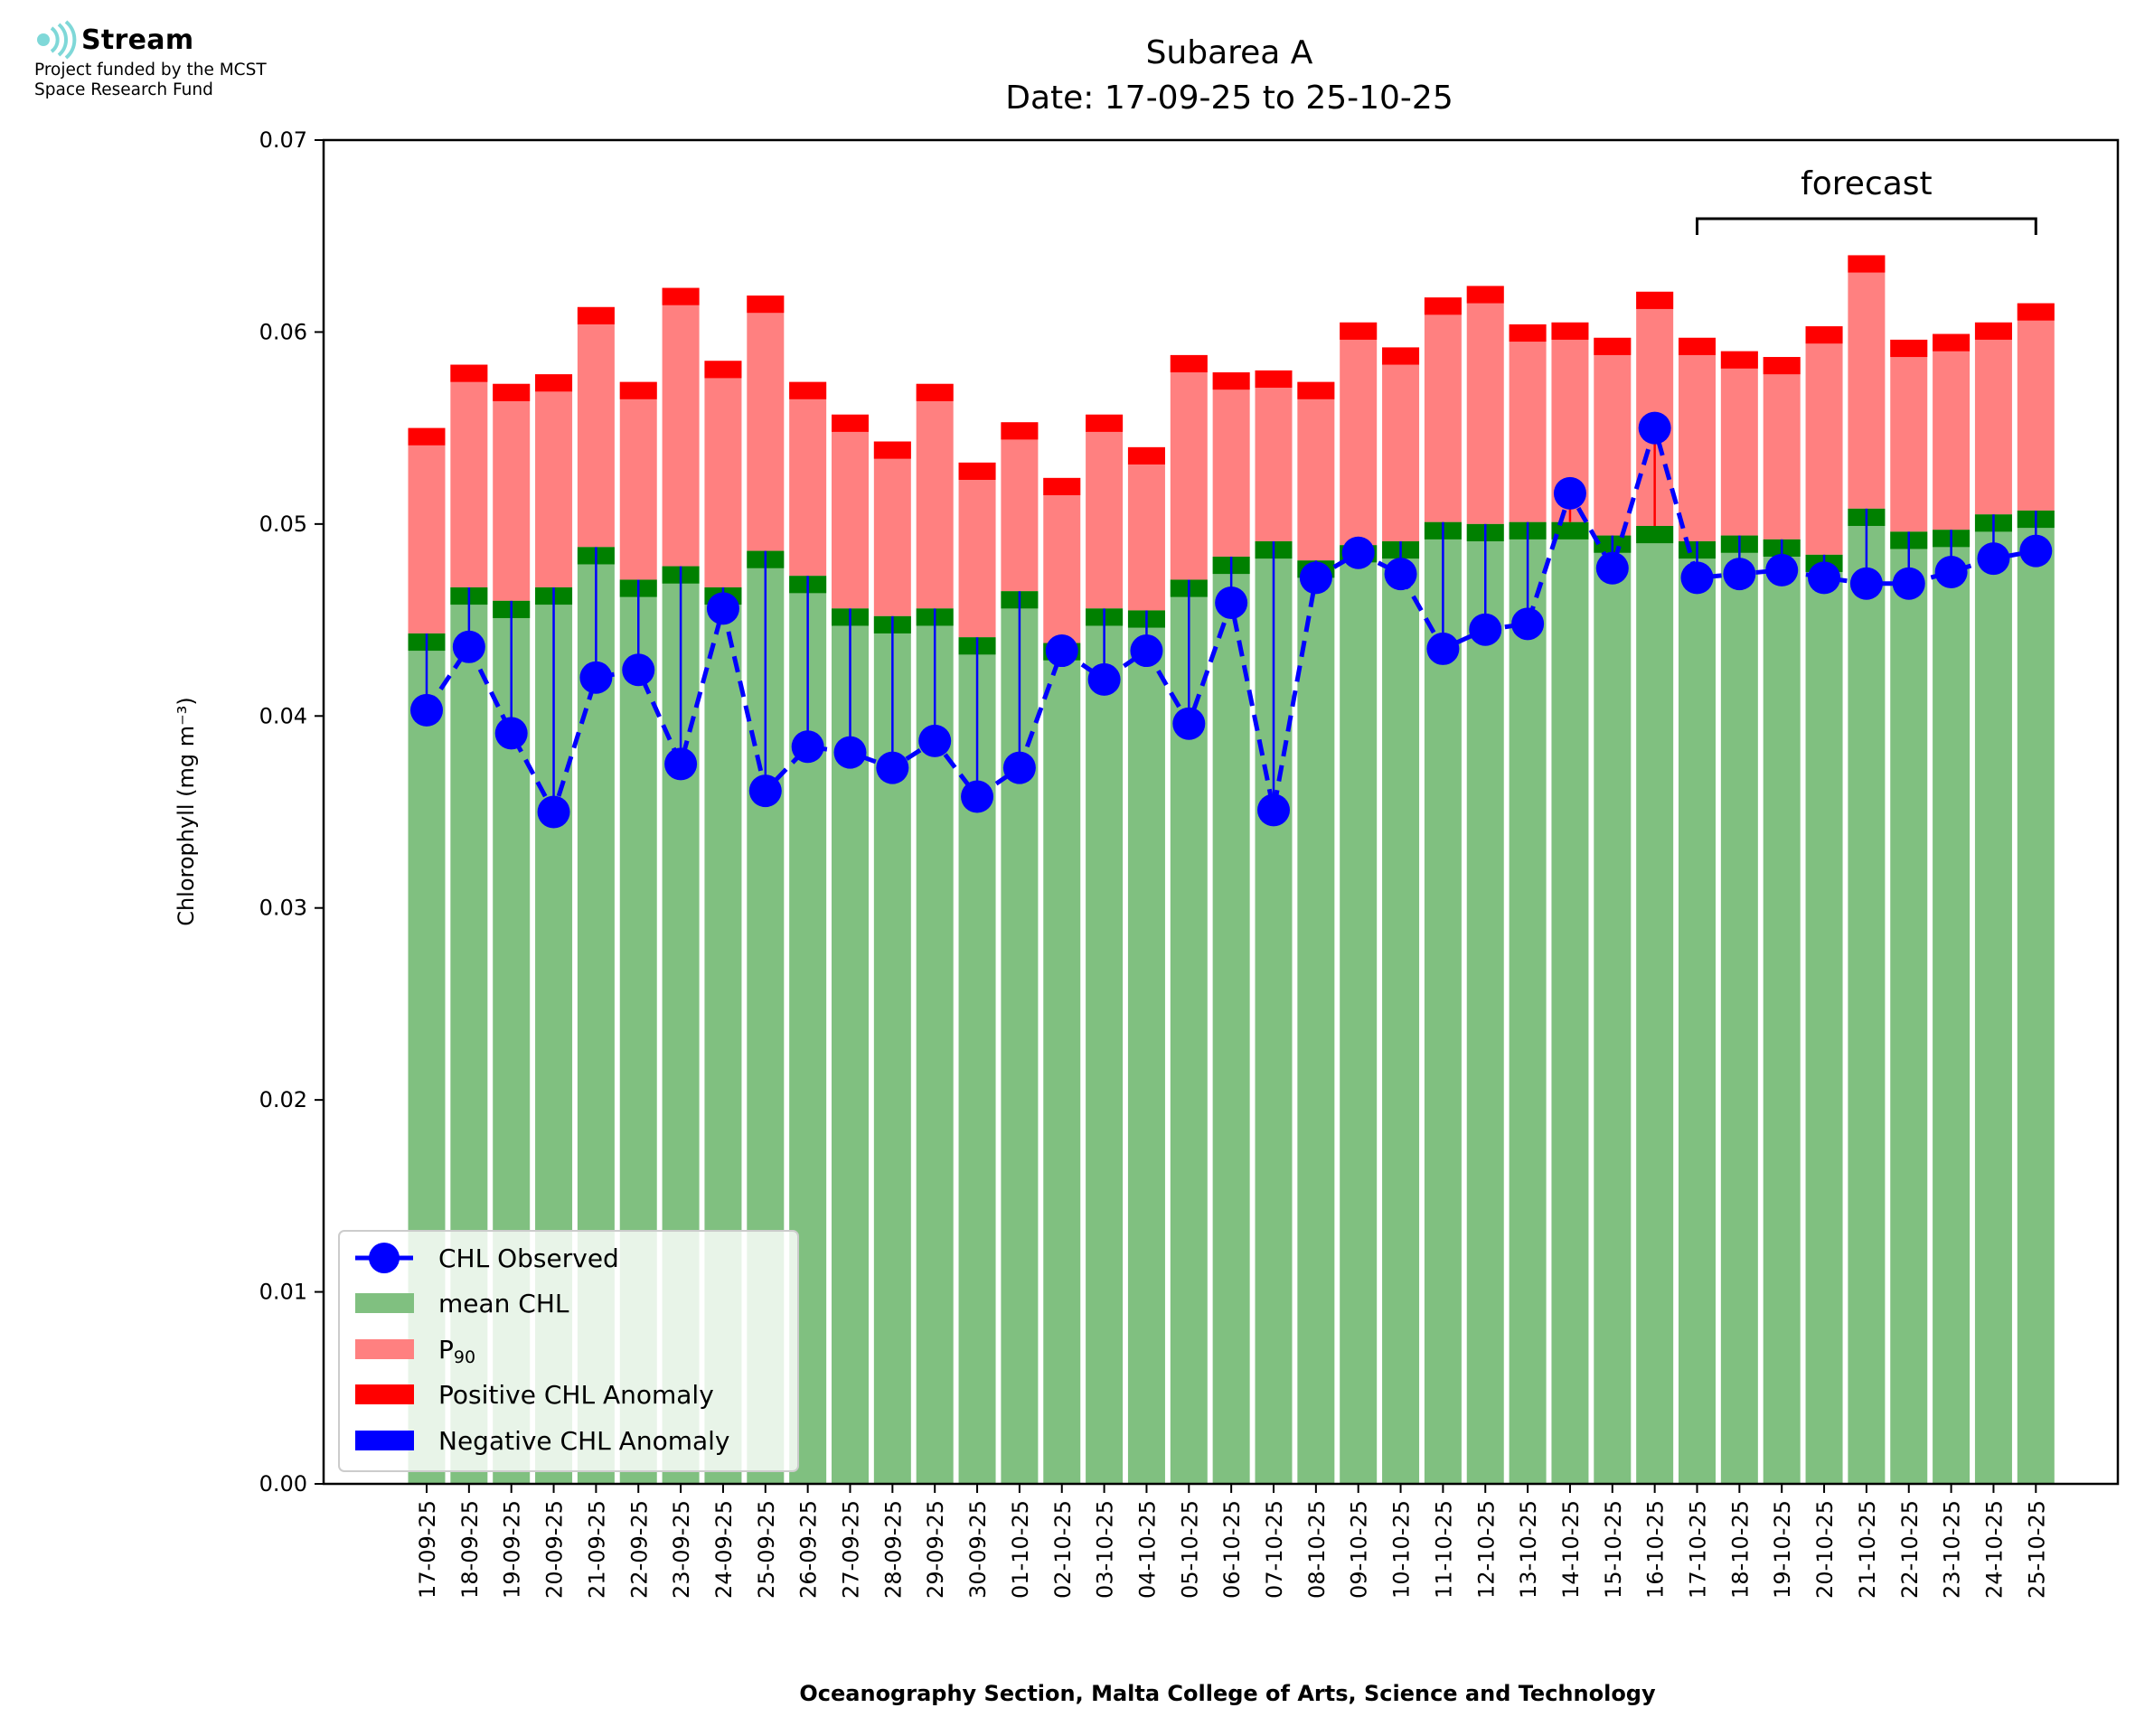  Describe the element at coordinates (576, 1395) in the screenshot. I see `legend-positive-label: Positive CHL Anomaly` at that location.